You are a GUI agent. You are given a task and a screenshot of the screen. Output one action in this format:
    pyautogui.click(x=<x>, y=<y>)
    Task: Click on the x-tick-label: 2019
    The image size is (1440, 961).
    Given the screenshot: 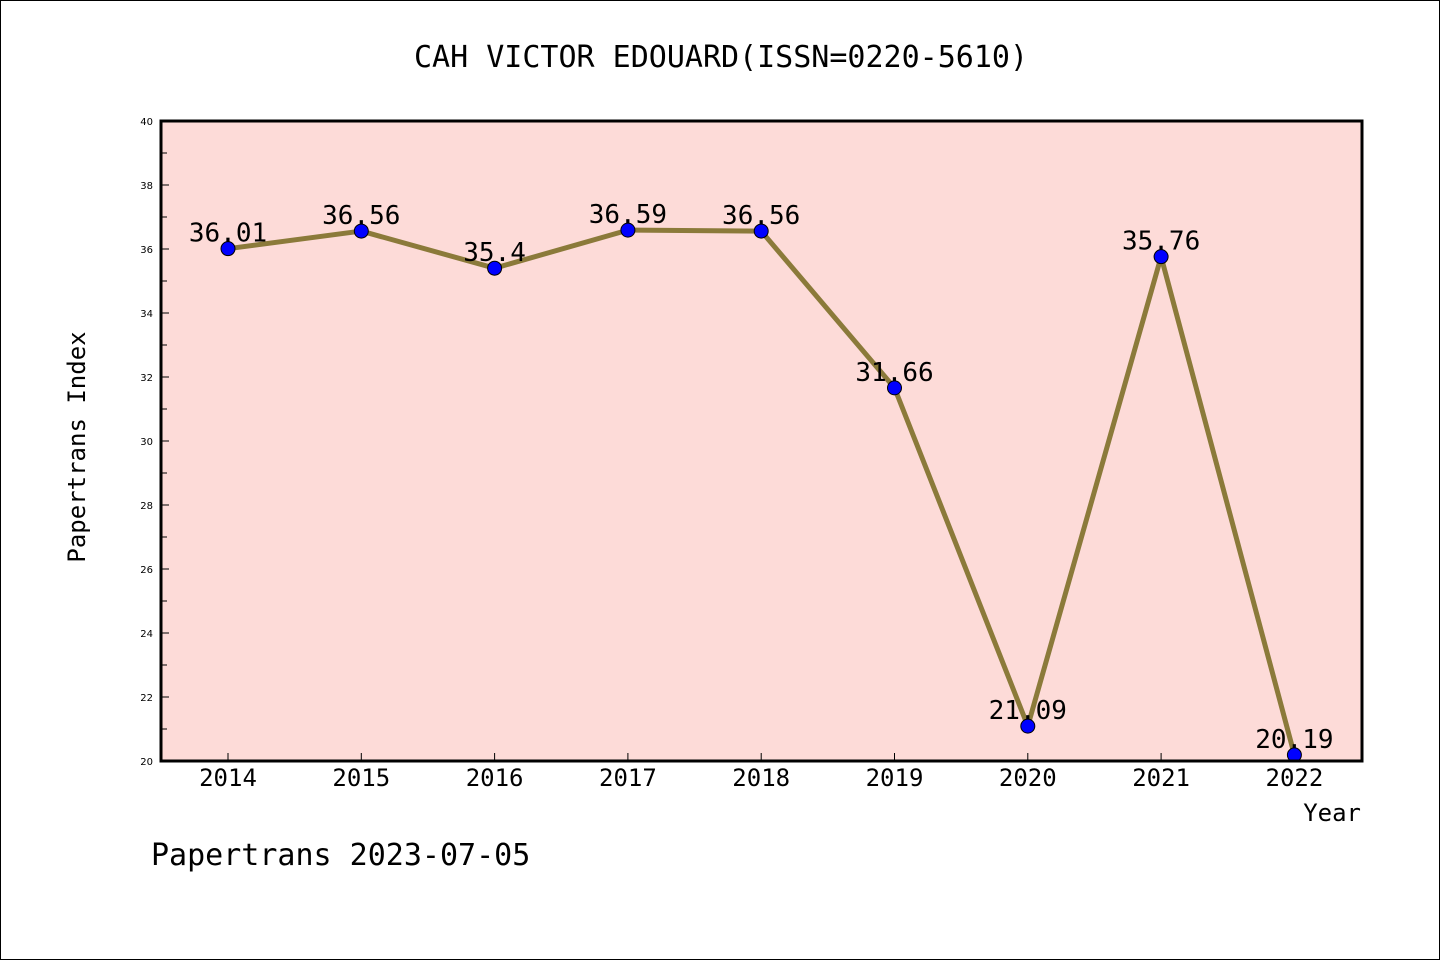 What is the action you would take?
    pyautogui.click(x=895, y=778)
    